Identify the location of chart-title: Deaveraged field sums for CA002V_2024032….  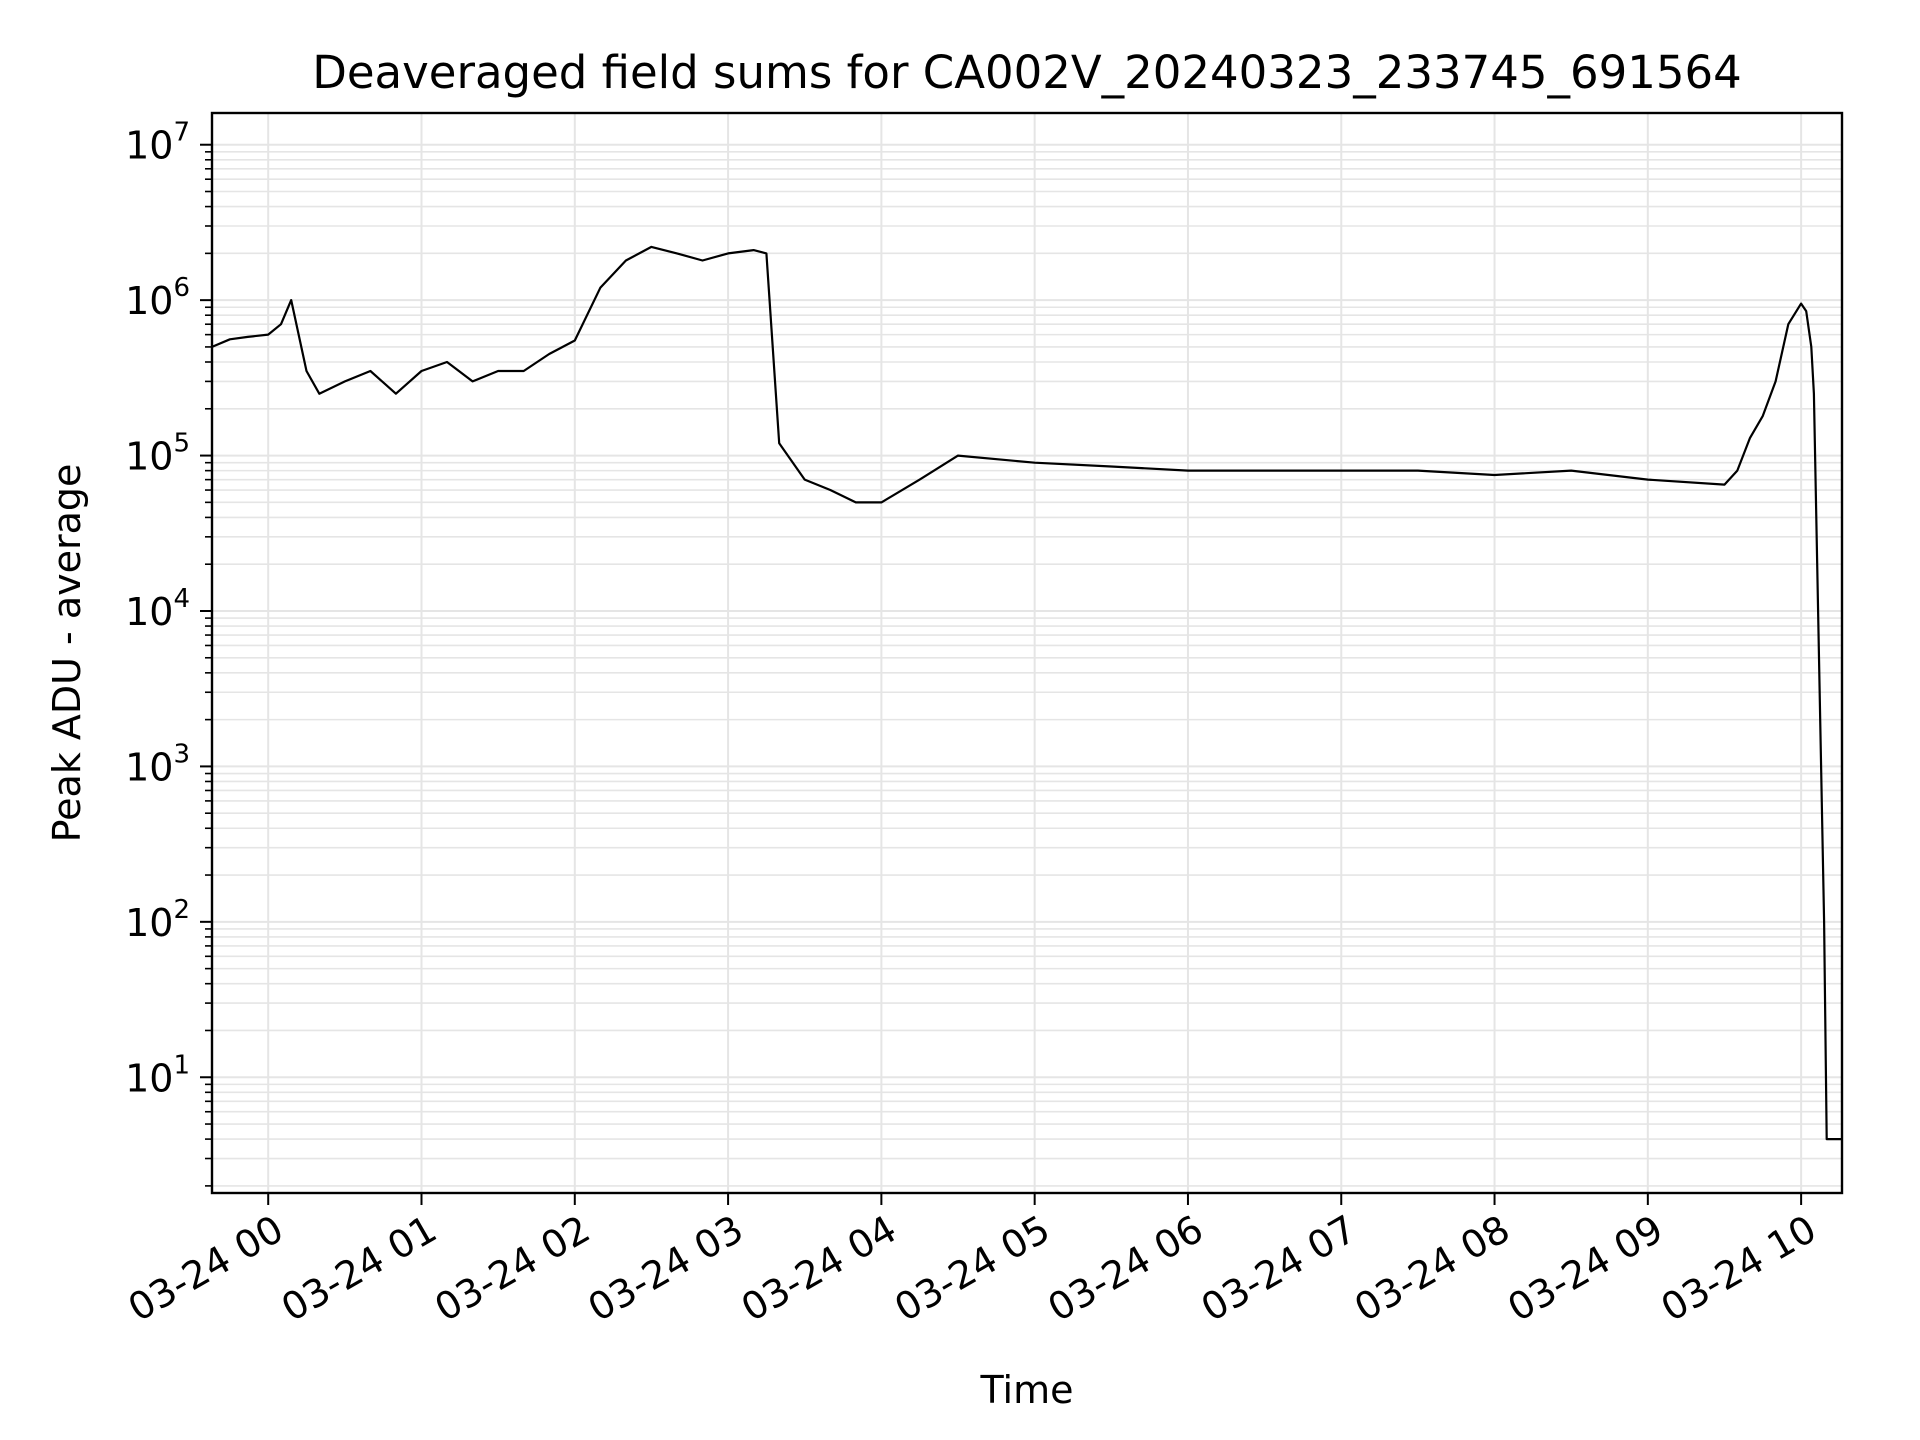
(1027, 72).